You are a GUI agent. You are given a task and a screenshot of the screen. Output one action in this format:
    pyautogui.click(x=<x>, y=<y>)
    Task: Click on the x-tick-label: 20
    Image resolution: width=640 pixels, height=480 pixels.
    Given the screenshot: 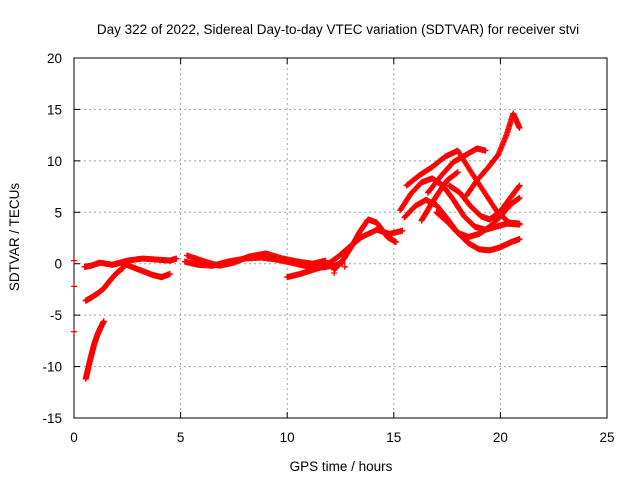 What is the action you would take?
    pyautogui.click(x=500, y=437)
    